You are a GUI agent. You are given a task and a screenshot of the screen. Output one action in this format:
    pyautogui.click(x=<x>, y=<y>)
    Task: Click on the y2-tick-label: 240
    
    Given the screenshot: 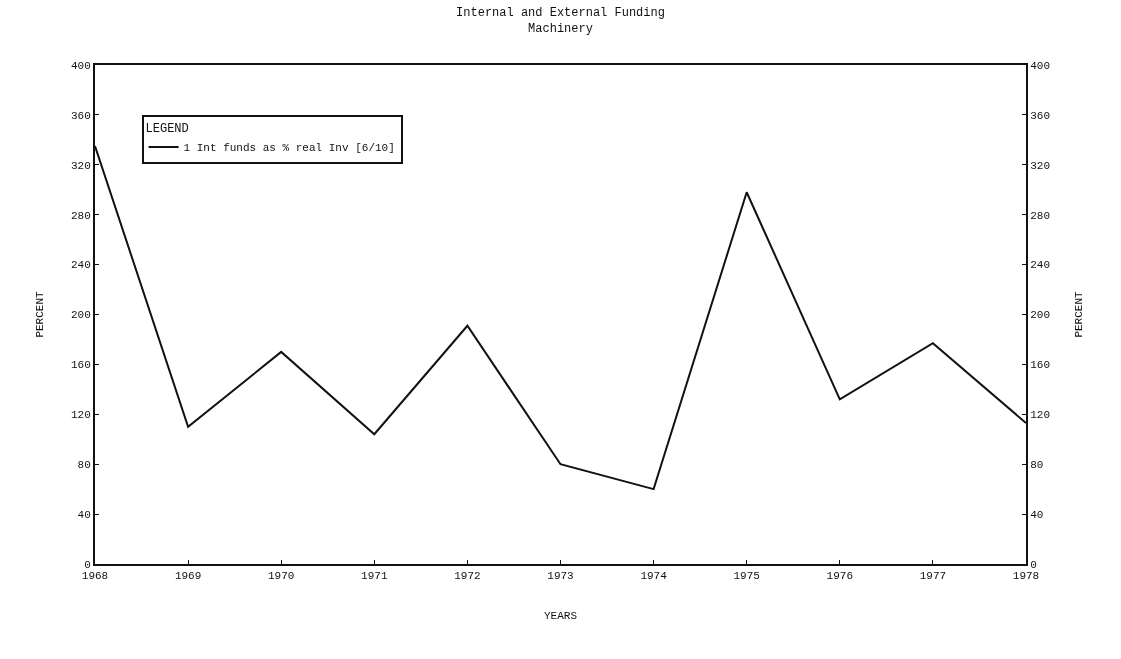 What is the action you would take?
    pyautogui.click(x=1040, y=265)
    